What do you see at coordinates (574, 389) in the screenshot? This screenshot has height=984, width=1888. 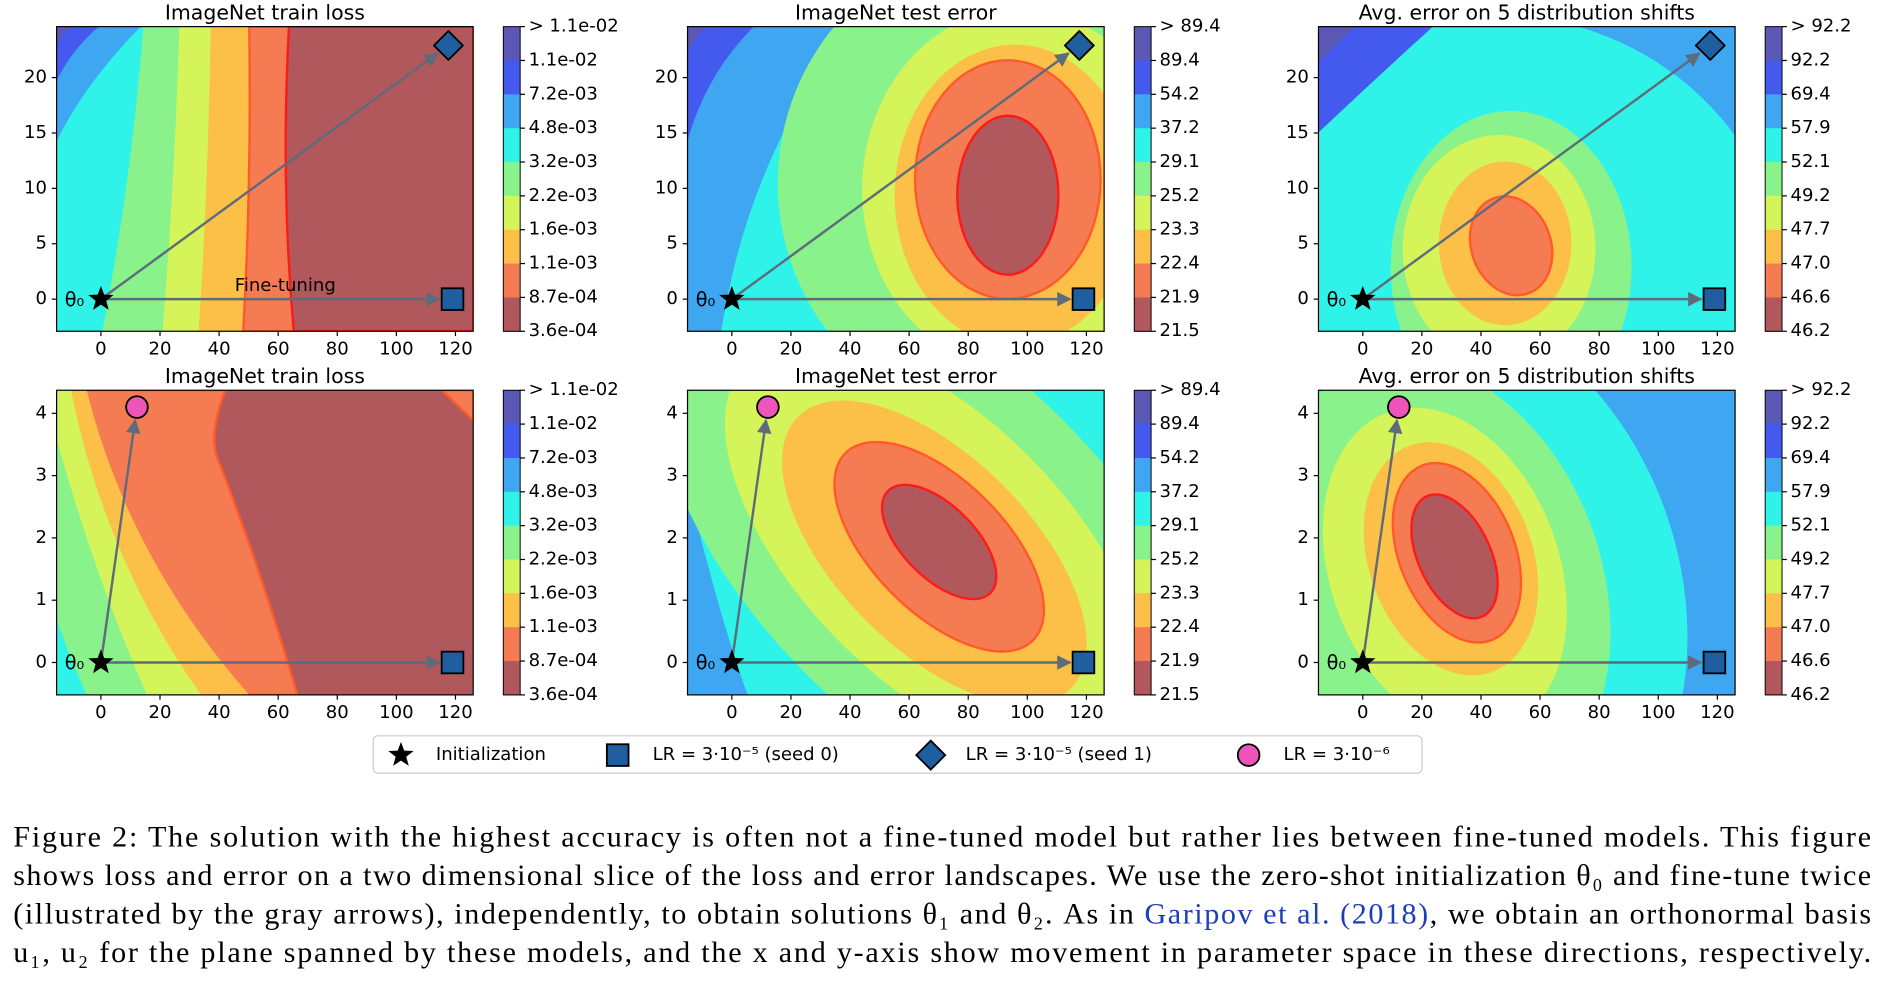 I see `colorbar-label: > 1.1e-02` at bounding box center [574, 389].